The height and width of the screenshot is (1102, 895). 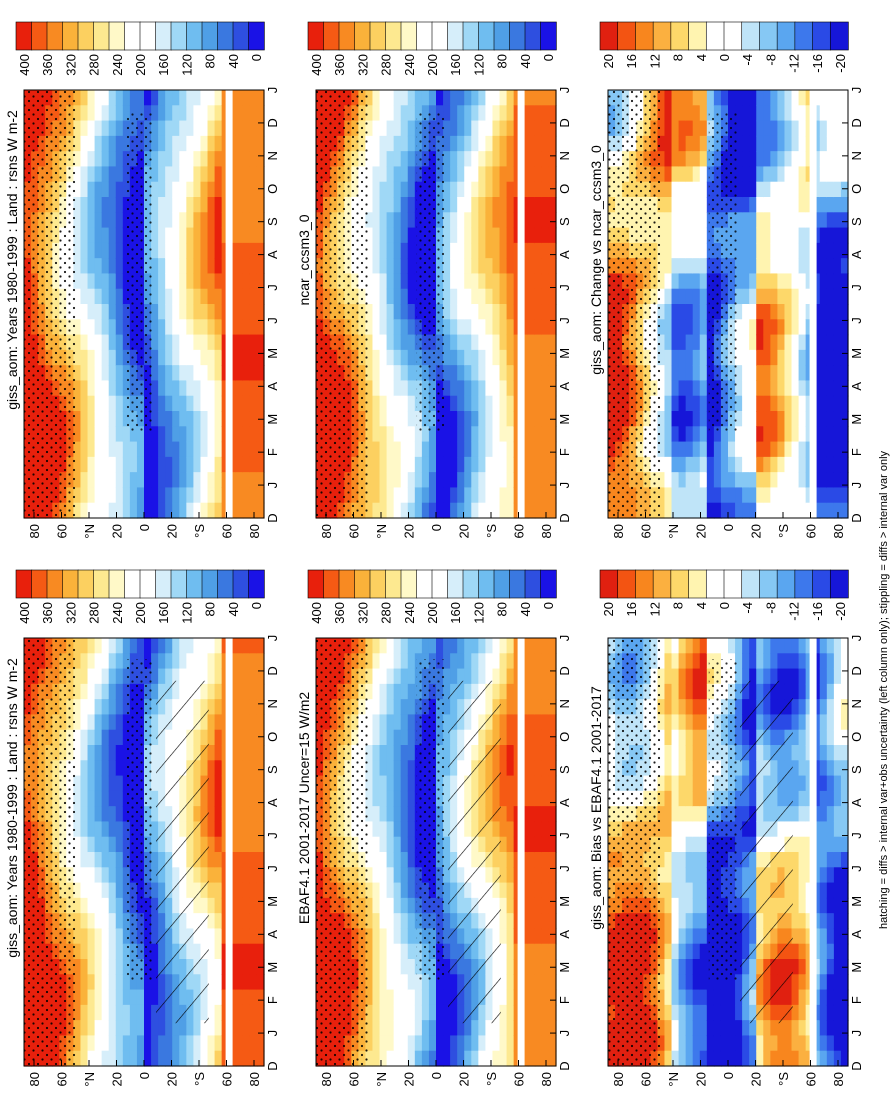 I want to click on month-tick-label: A, so click(x=272, y=934).